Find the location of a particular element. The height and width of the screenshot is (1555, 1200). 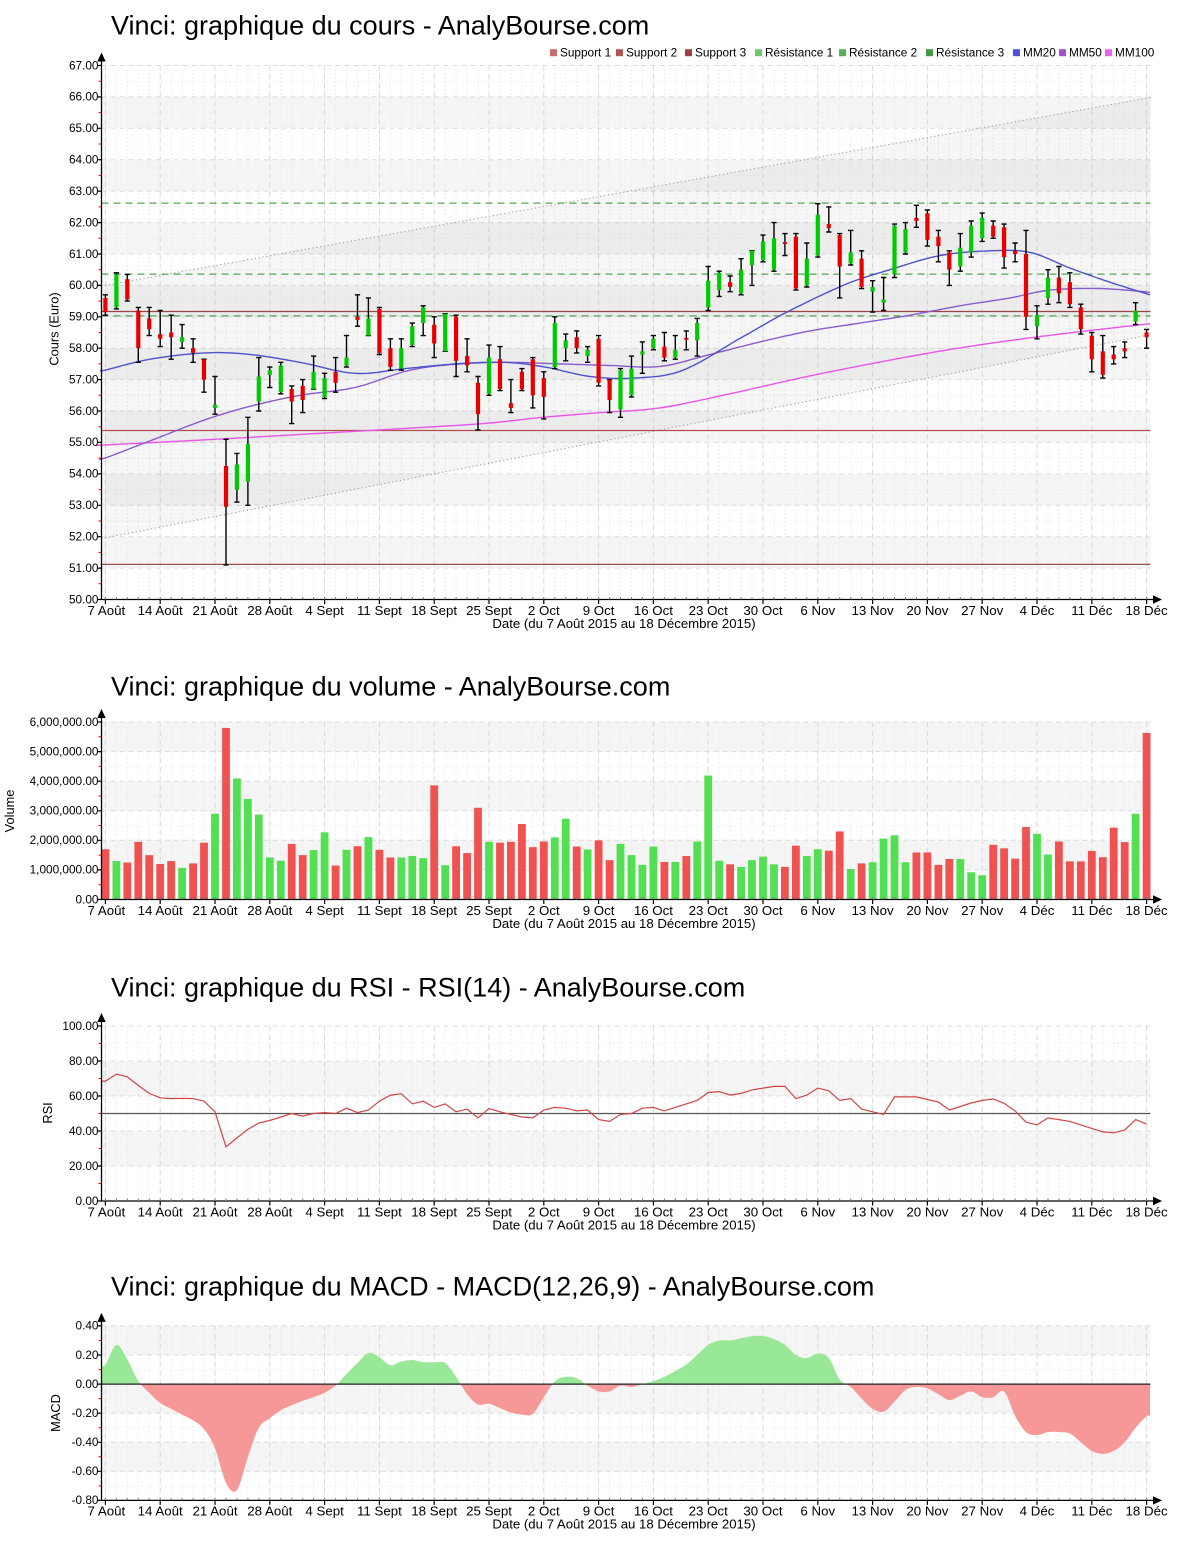

svg-text: 65.00 is located at coordinates (84, 128).